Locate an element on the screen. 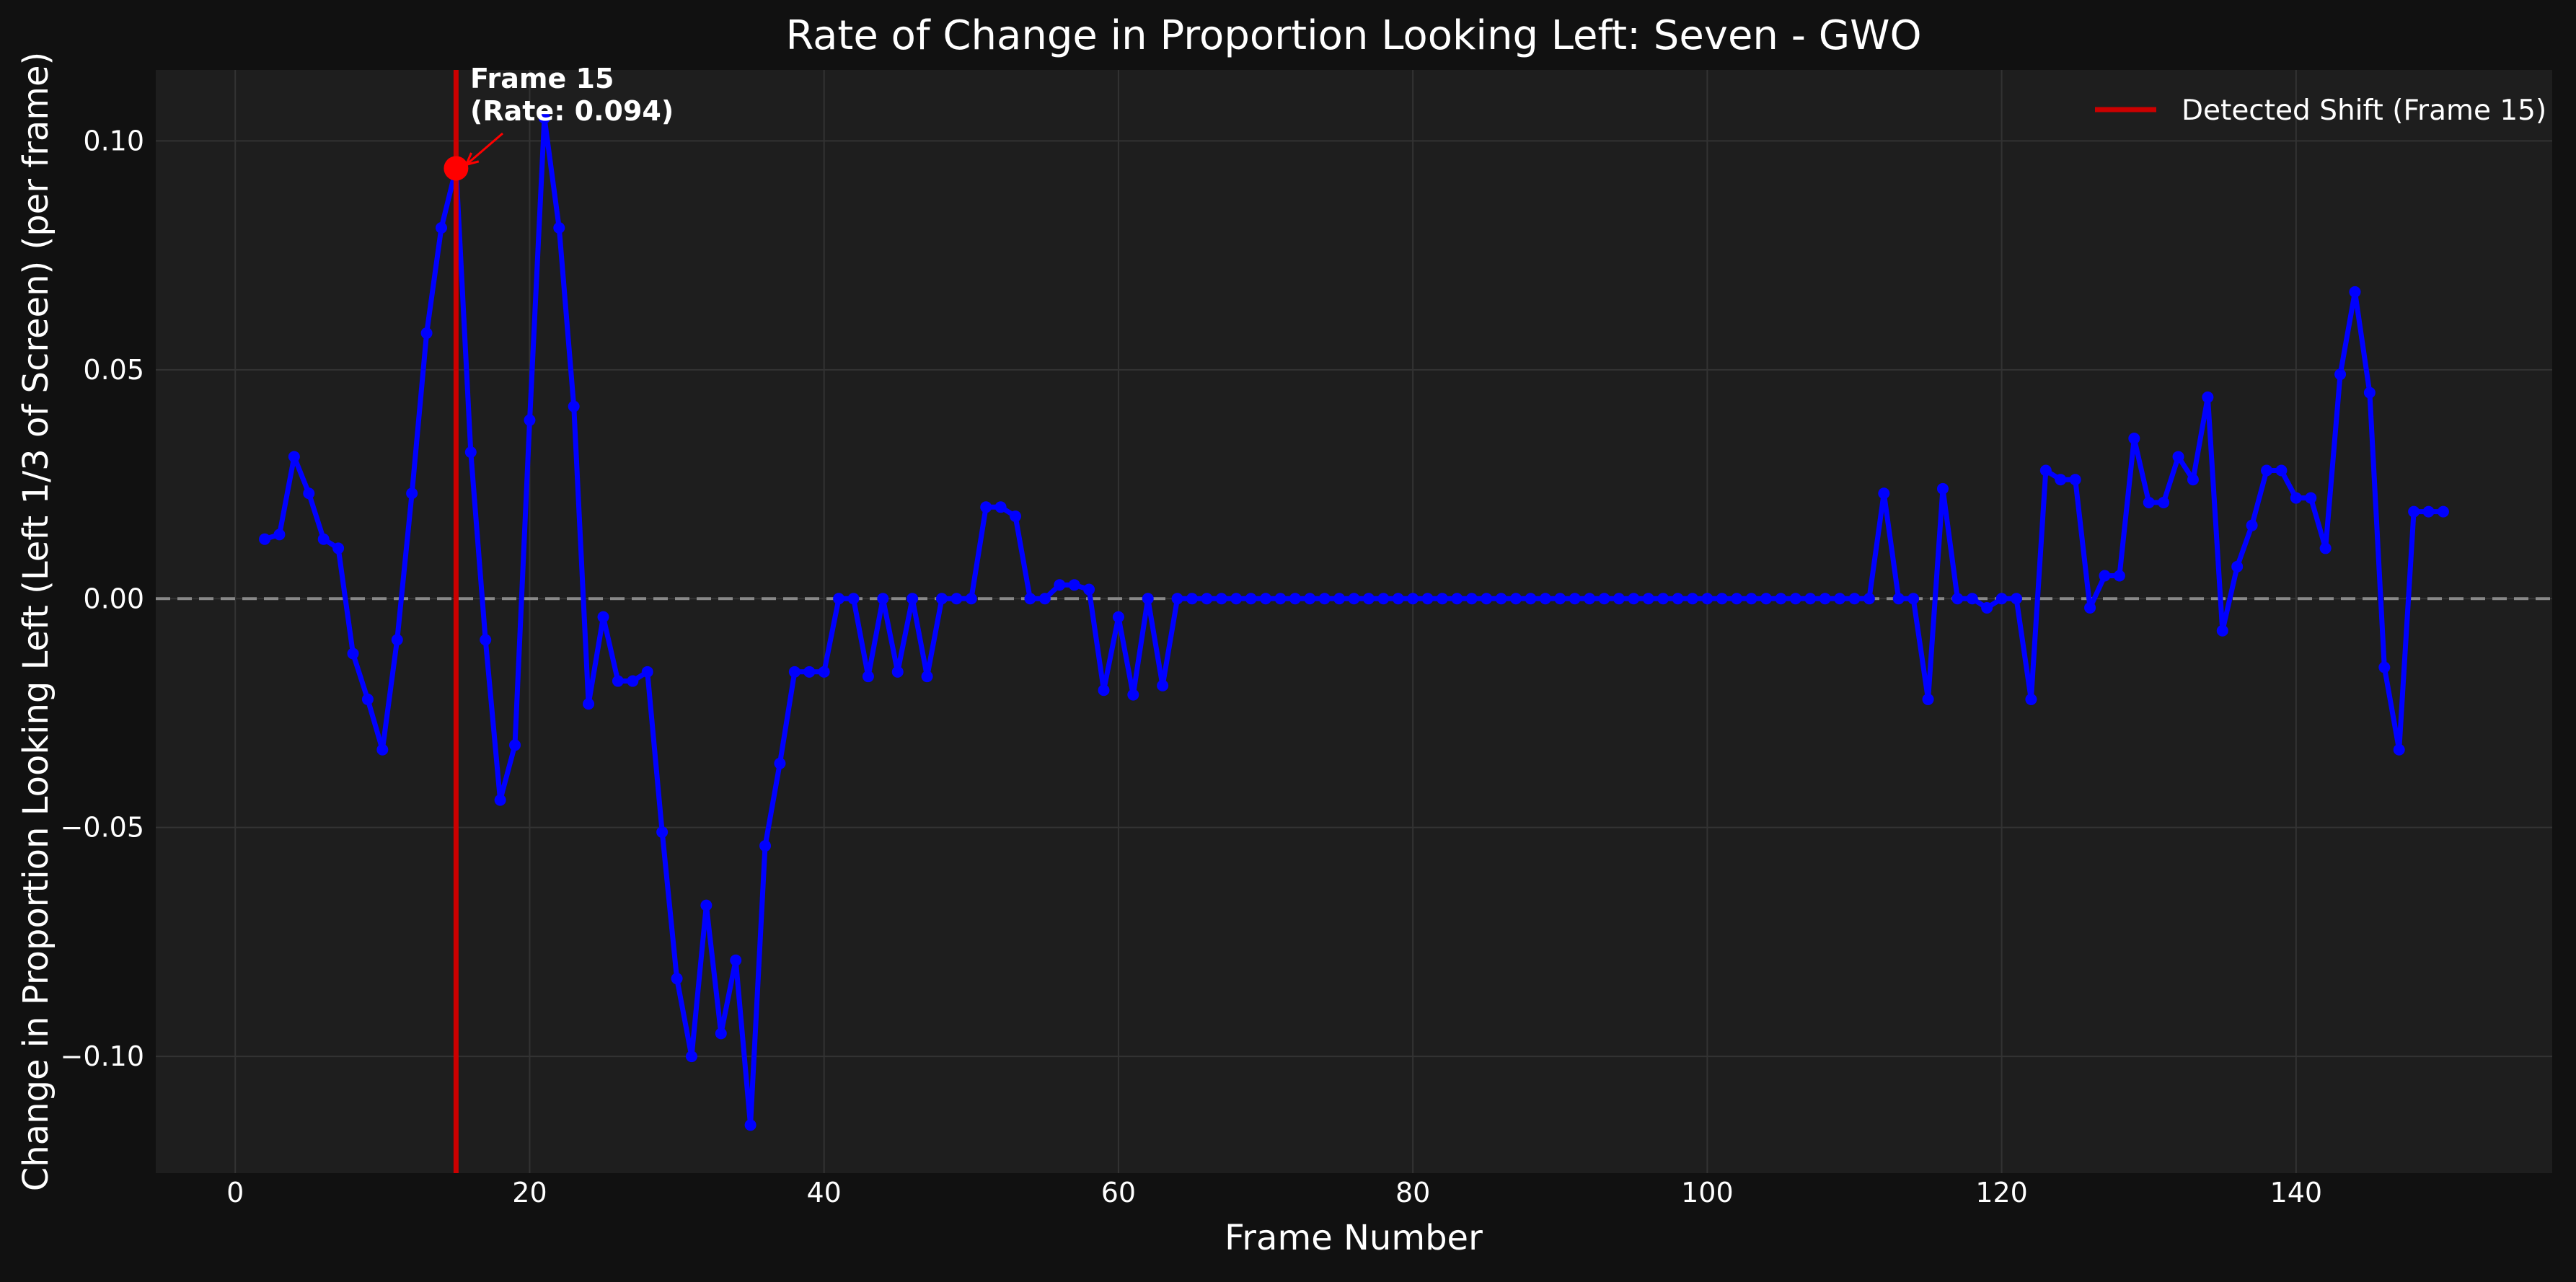 This screenshot has width=2576, height=1282. x-tick-label: 120 is located at coordinates (2001, 1193).